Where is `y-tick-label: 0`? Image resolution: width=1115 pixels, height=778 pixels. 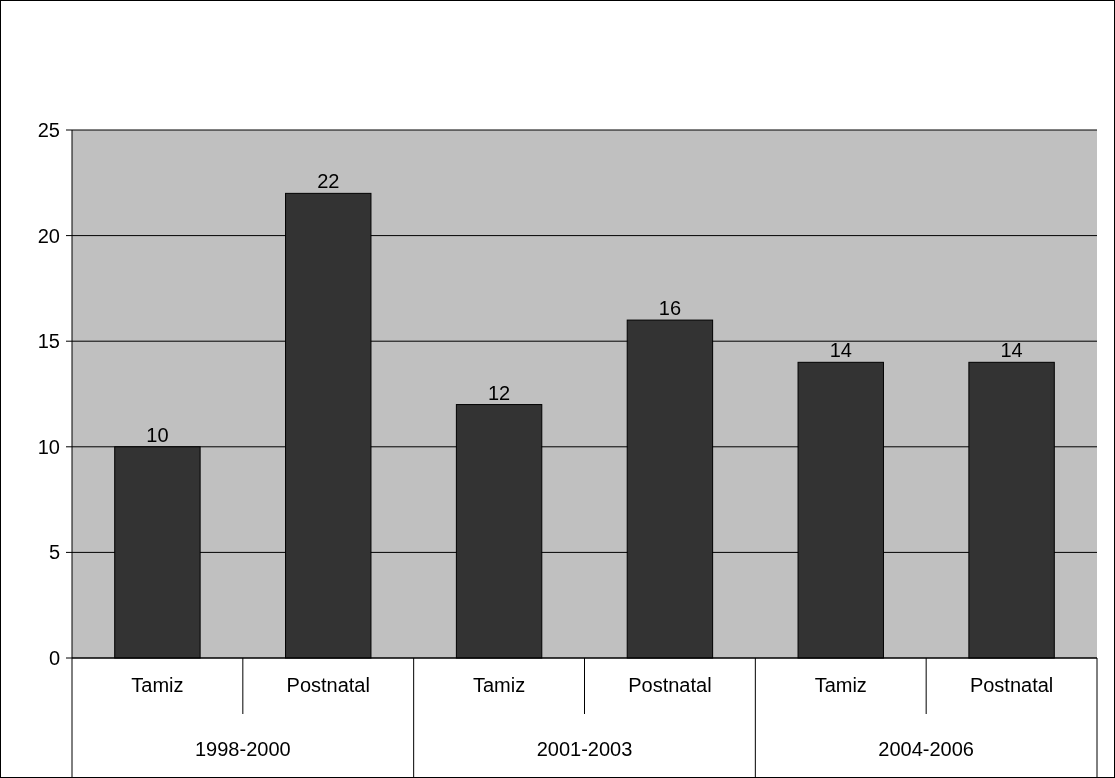 y-tick-label: 0 is located at coordinates (54, 658).